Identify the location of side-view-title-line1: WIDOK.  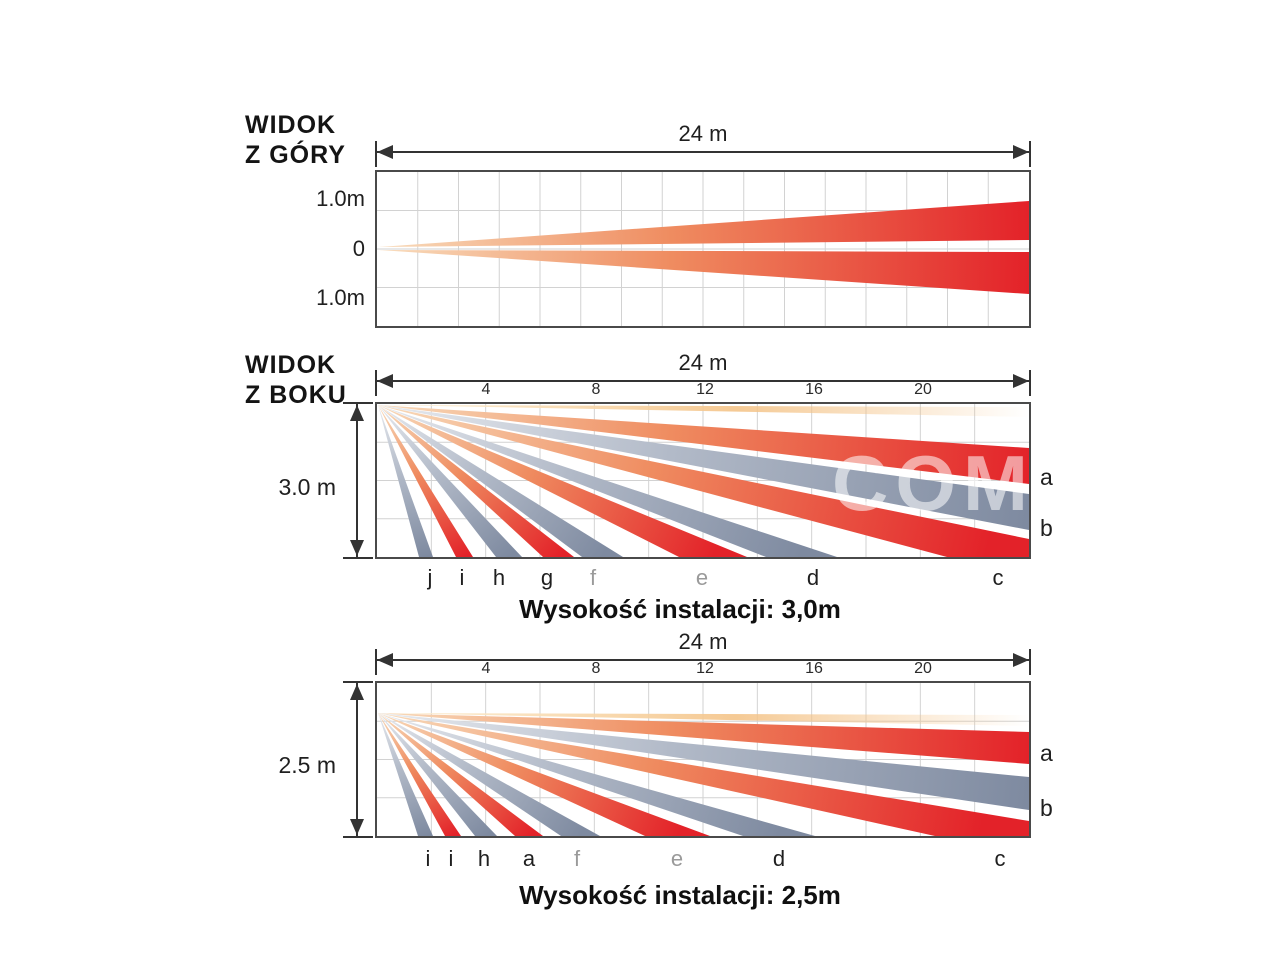
(291, 365).